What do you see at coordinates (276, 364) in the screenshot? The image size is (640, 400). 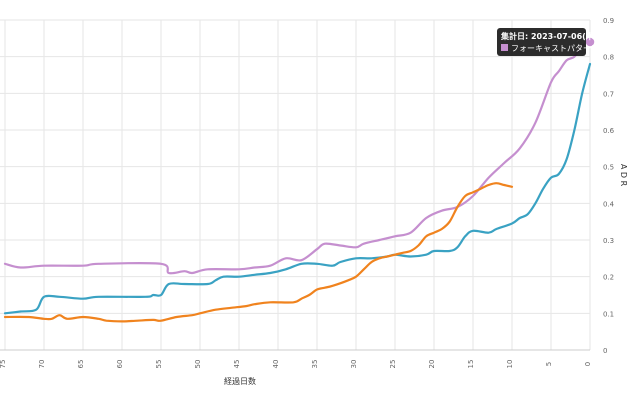 I see `x-tick-label-7: 40` at bounding box center [276, 364].